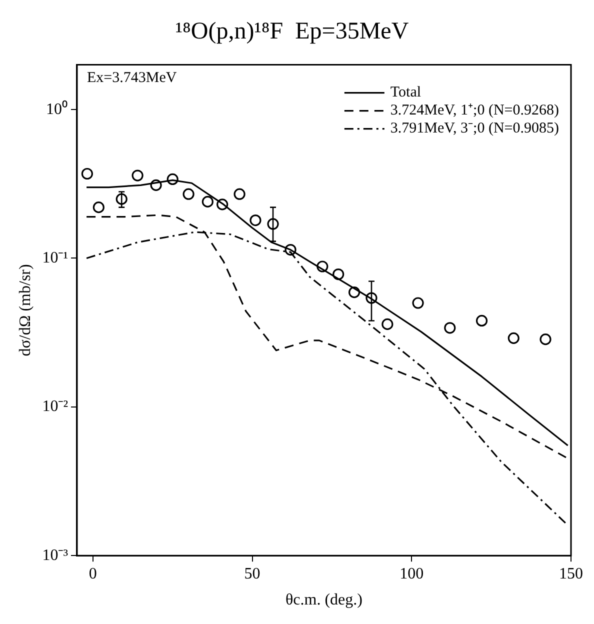  I want to click on legend-label: 3.724MeV, 1⁺;0 (N=0.9268), so click(475, 110).